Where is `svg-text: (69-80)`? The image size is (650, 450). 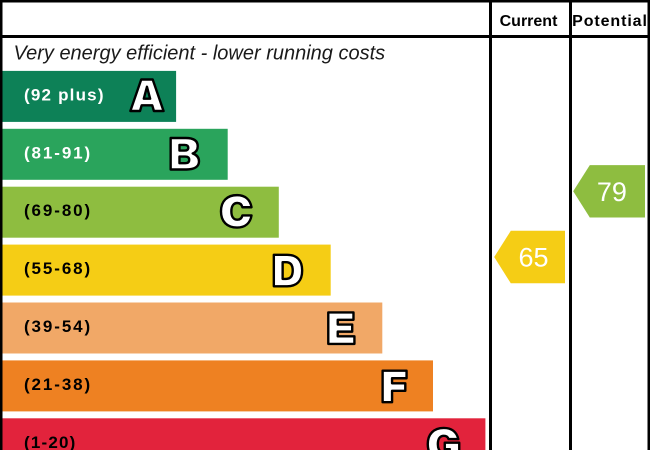
svg-text: (69-80) is located at coordinates (58, 210).